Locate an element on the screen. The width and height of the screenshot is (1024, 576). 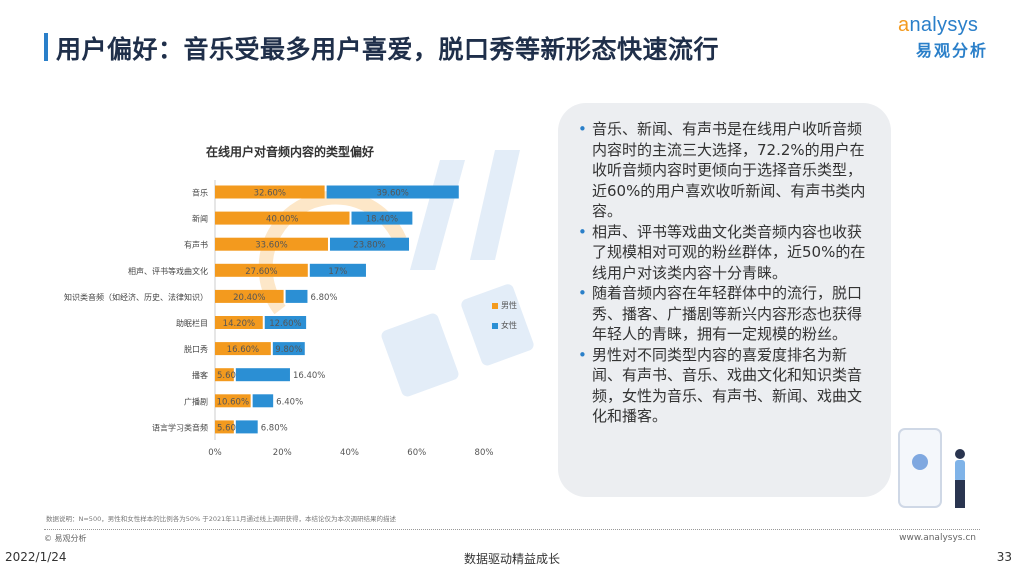
category-label: 脱口秀 is located at coordinates (196, 349).